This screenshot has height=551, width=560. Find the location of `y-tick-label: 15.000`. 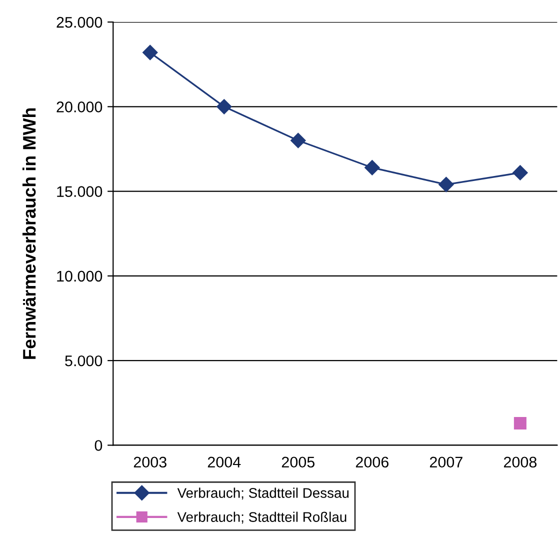

y-tick-label: 15.000 is located at coordinates (79, 191).